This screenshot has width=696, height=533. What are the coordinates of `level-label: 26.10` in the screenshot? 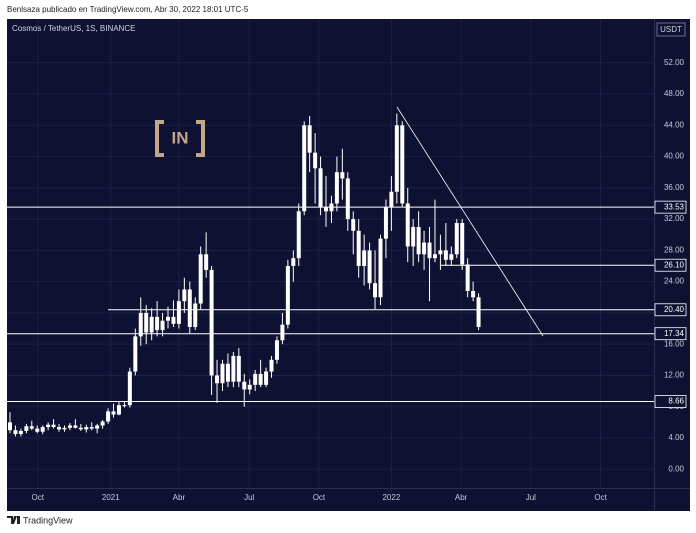 It's located at (674, 264).